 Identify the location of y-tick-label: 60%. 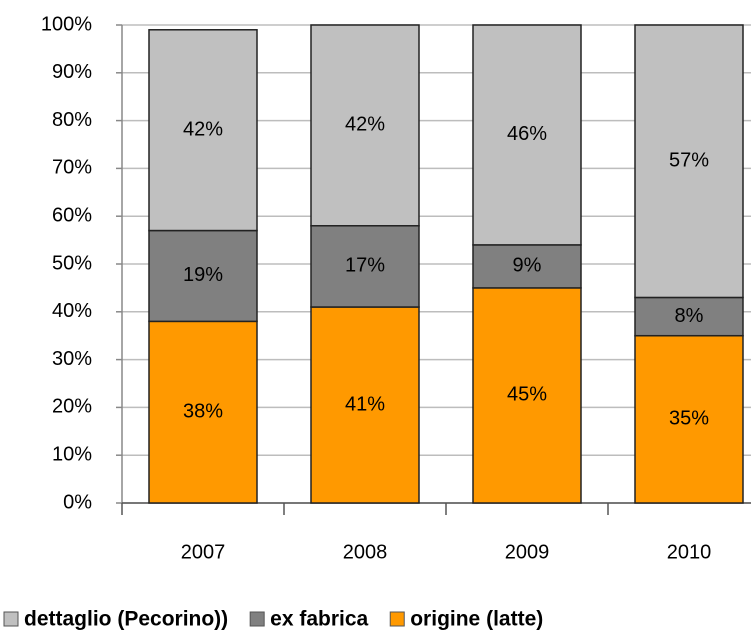
(72, 215).